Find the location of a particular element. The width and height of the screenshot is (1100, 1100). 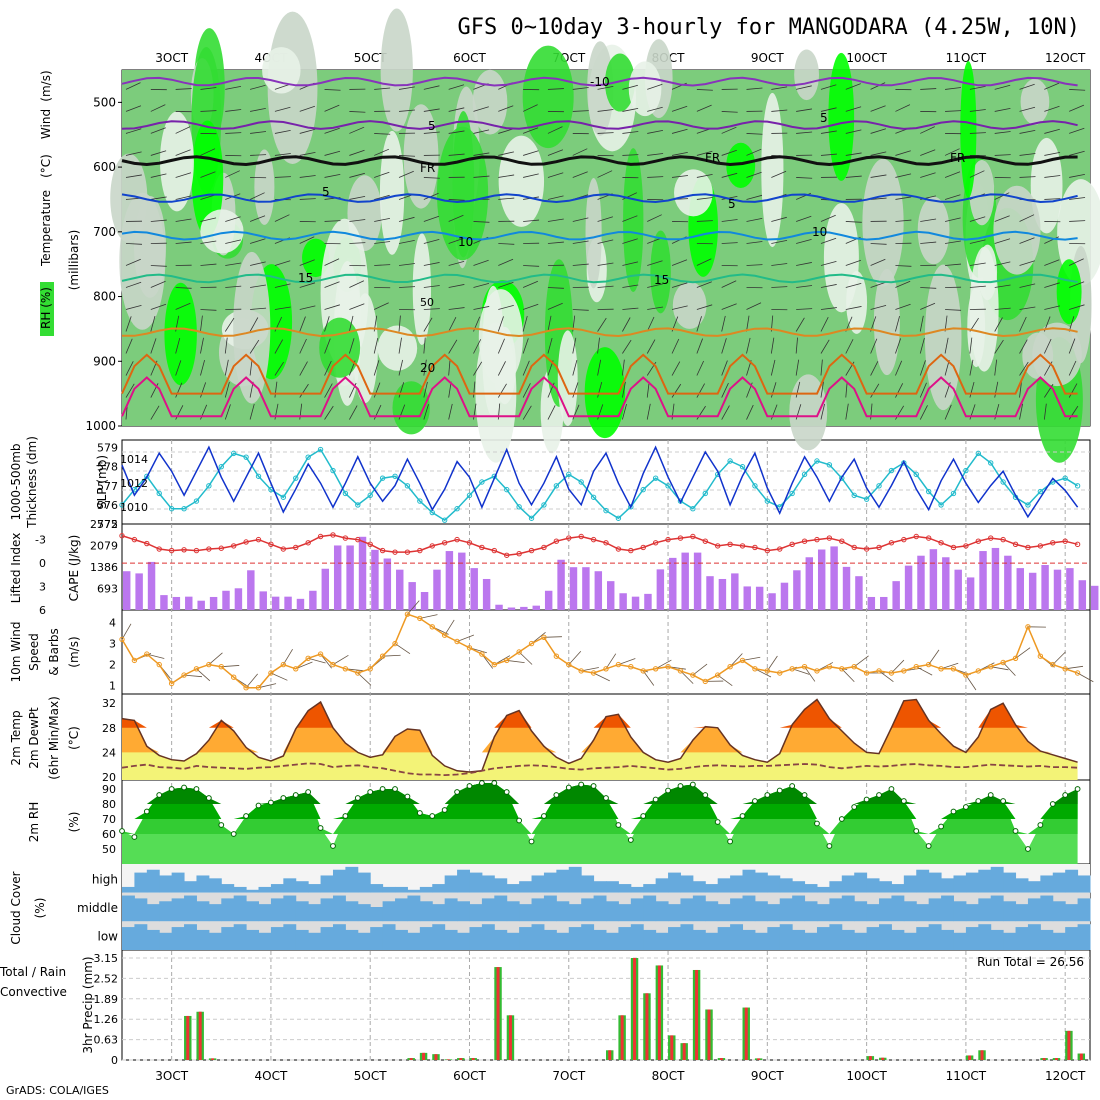

isotherm-line is located at coordinates (599, 278).